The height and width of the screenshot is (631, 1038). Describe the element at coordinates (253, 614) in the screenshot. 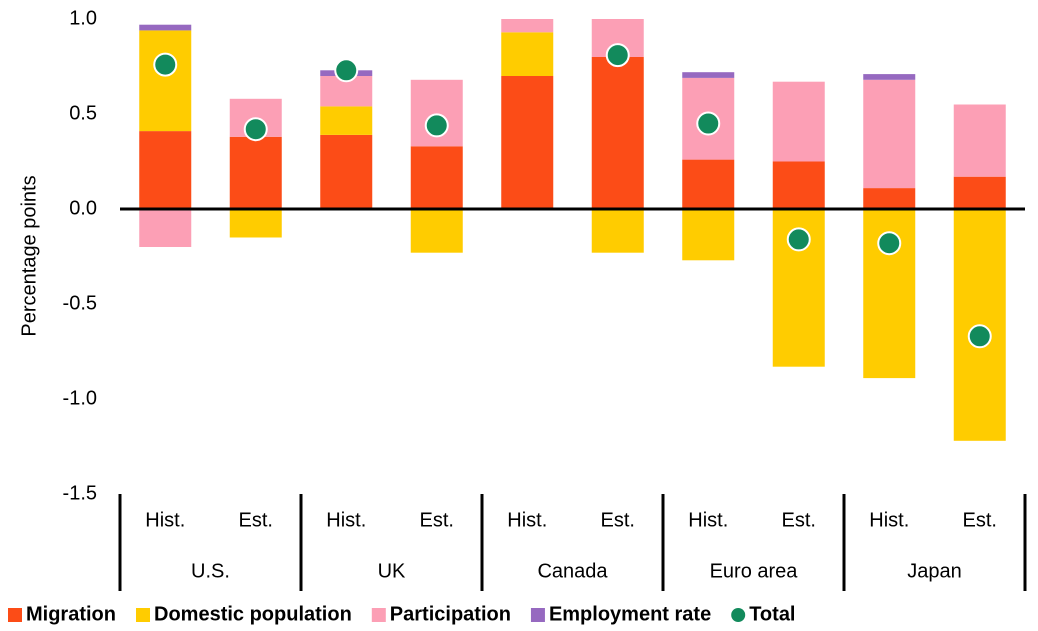

I see `legend-label: Domestic population` at that location.